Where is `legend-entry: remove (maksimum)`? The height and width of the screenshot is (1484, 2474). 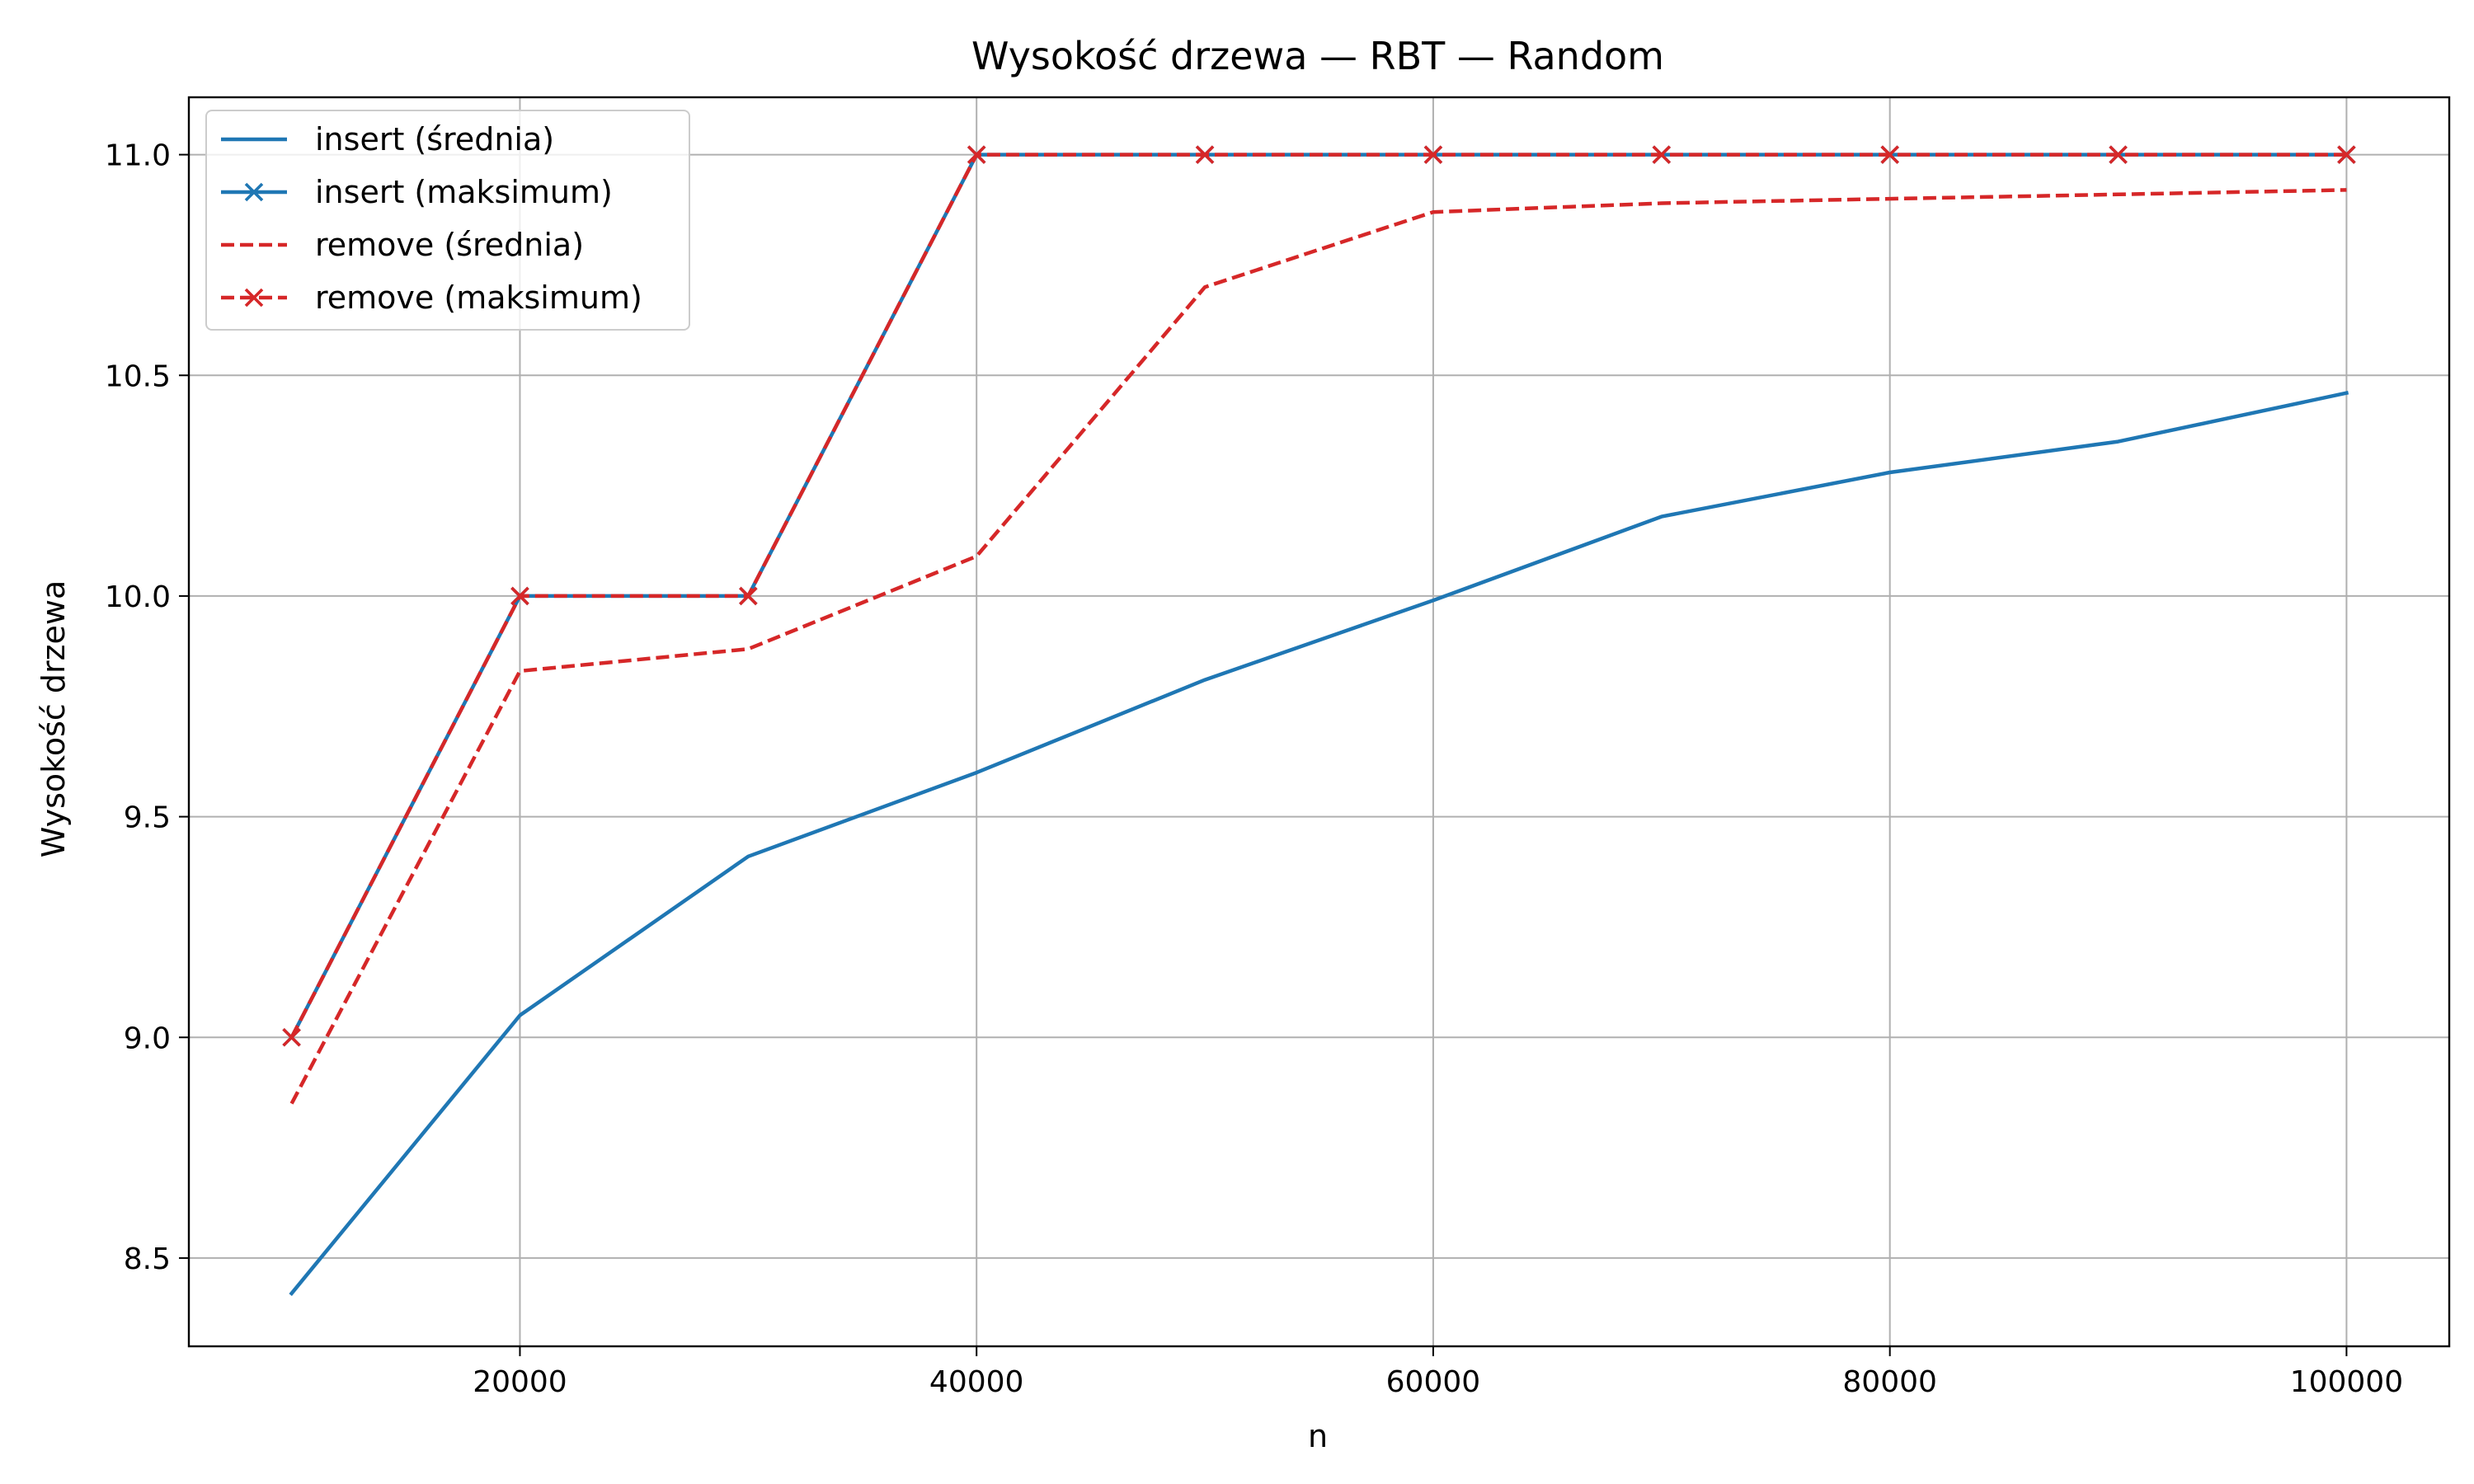 legend-entry: remove (maksimum) is located at coordinates (431, 297).